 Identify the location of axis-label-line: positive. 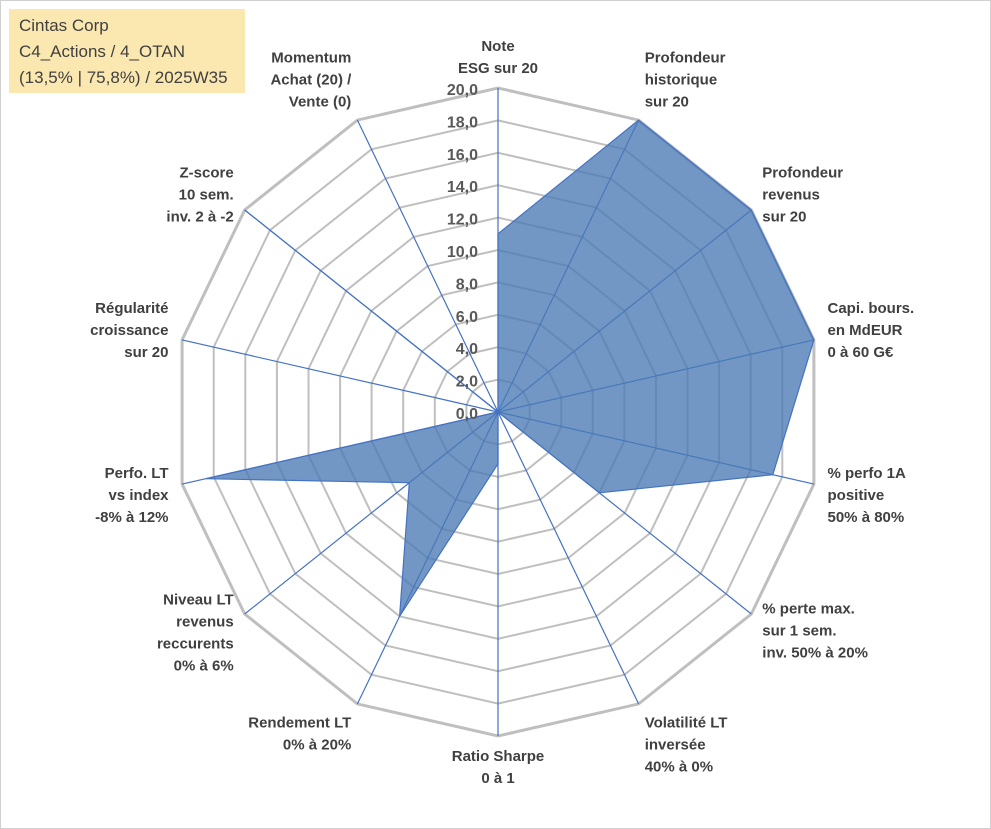
(856, 495).